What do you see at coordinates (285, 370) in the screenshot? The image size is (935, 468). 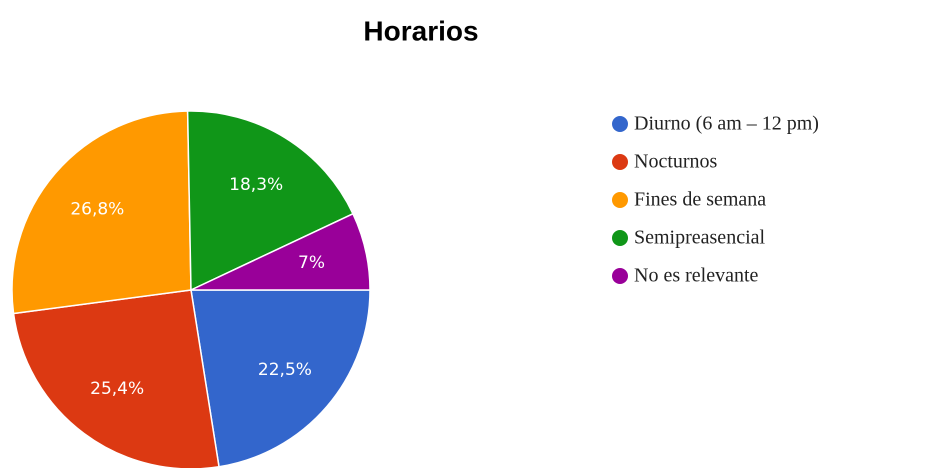 I see `slice-label: 22,5%` at bounding box center [285, 370].